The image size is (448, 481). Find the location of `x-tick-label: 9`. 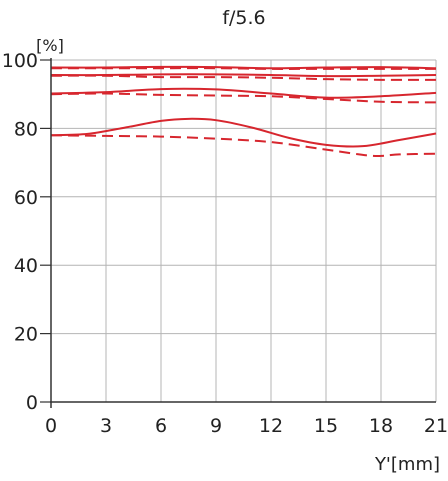

x-tick-label: 9 is located at coordinates (216, 426).